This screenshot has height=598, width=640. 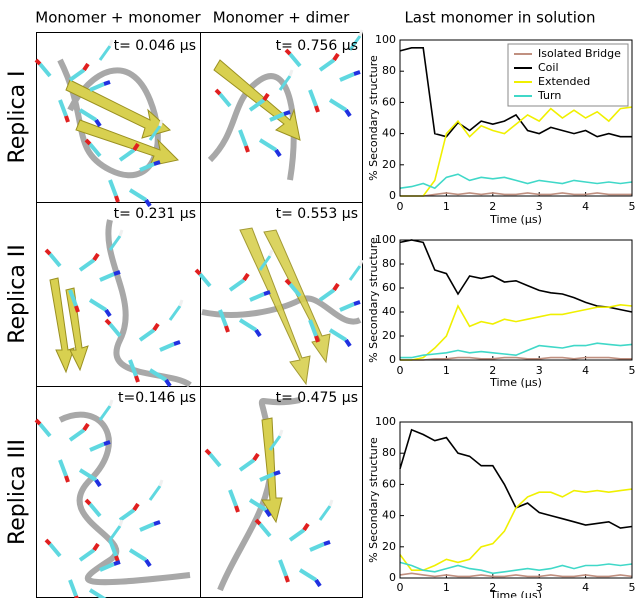 What do you see at coordinates (564, 81) in the screenshot?
I see `legend-label: Extended` at bounding box center [564, 81].